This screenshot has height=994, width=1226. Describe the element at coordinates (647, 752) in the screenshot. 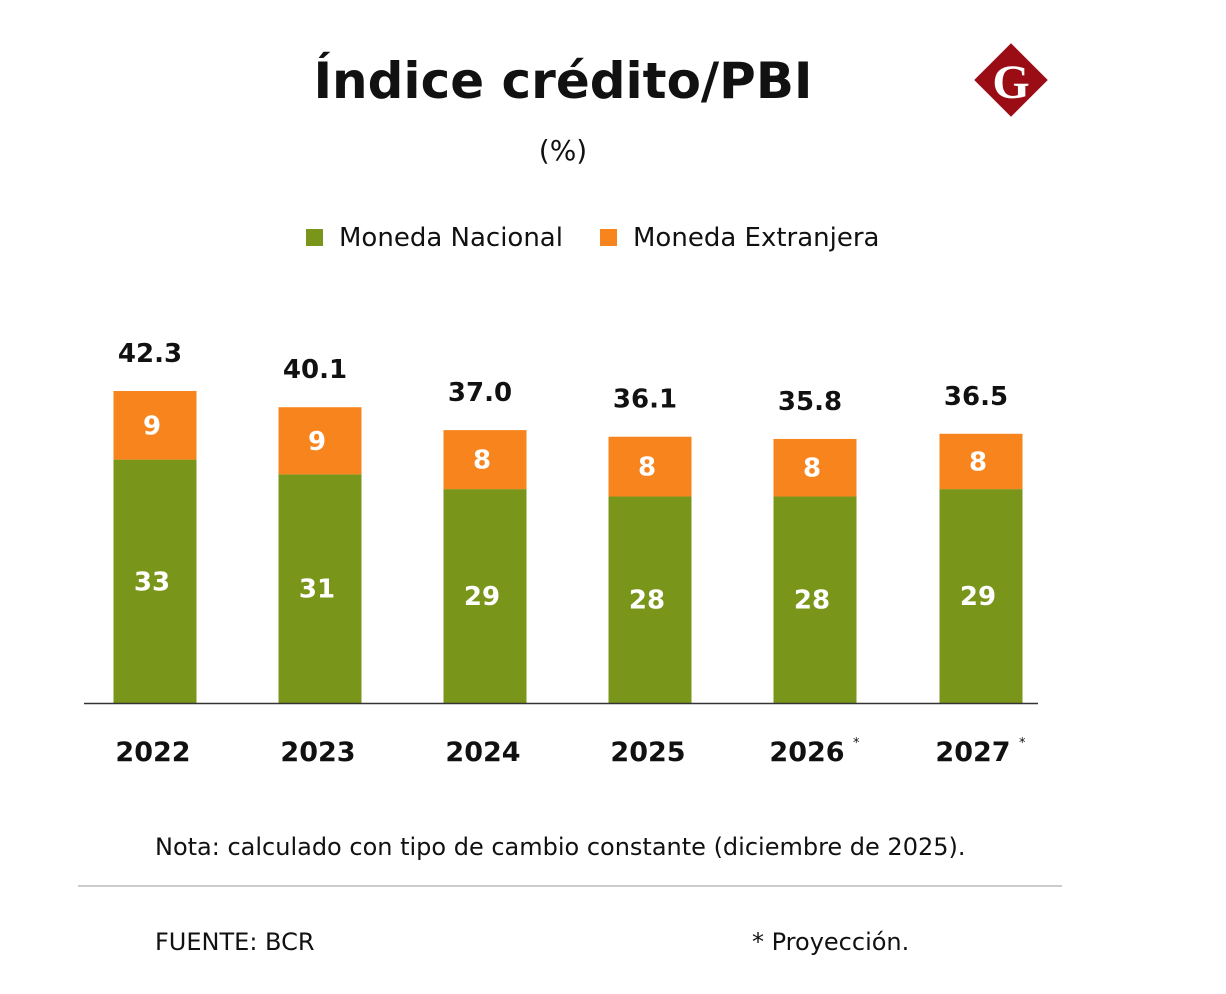

I see `x-tick-2025: 2025` at that location.